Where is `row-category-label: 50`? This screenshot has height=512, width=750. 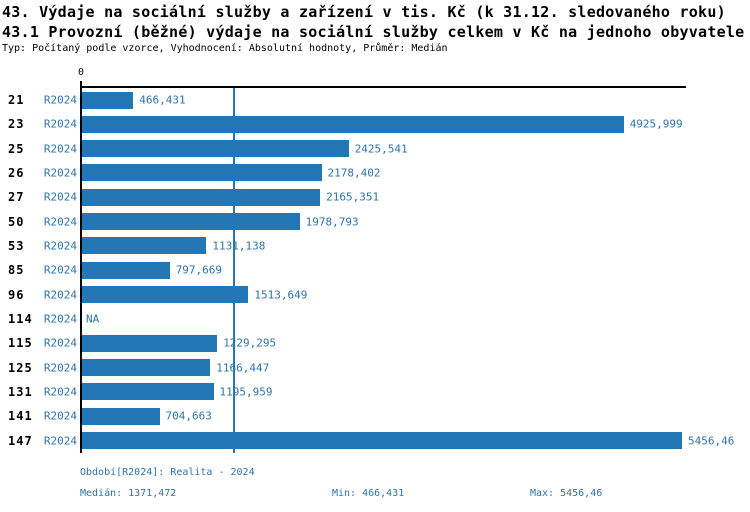
row-category-label: 50 is located at coordinates (16, 221).